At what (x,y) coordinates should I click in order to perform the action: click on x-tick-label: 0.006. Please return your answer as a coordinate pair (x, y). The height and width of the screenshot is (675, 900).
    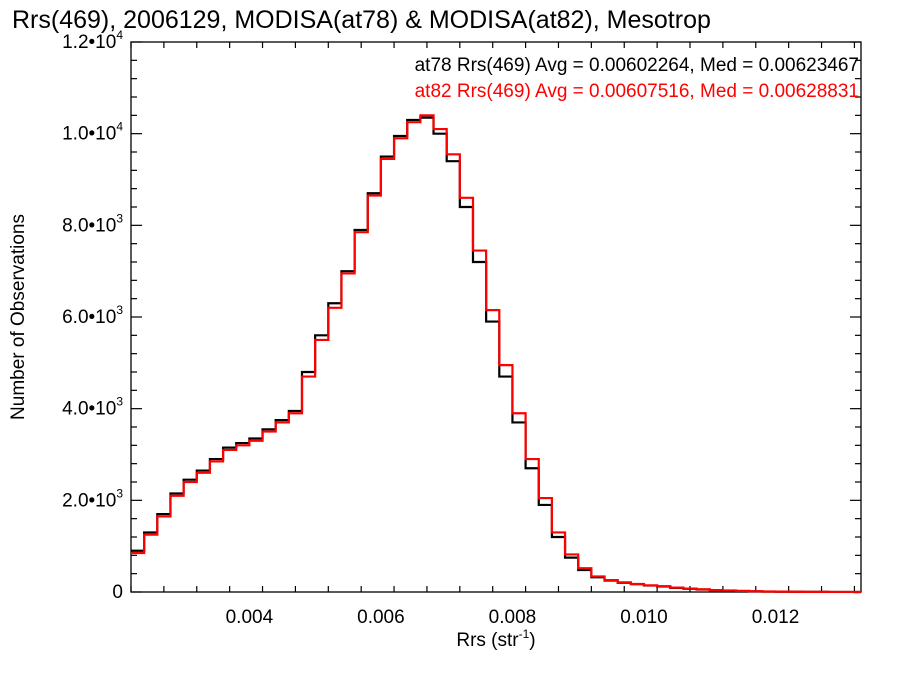
    Looking at the image, I should click on (381, 617).